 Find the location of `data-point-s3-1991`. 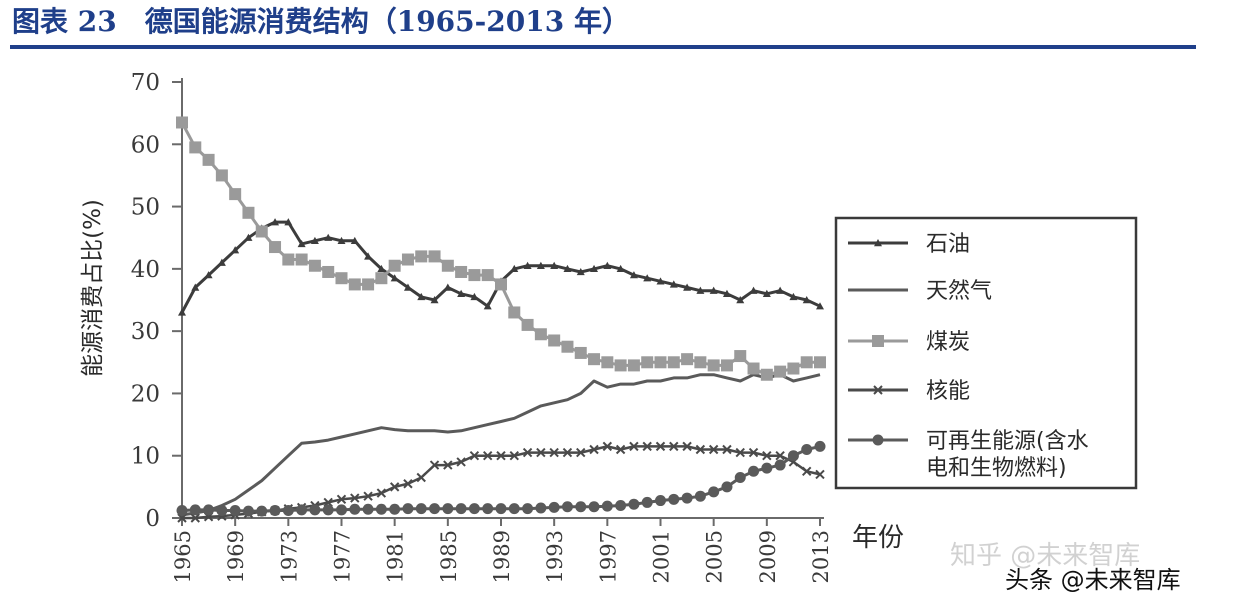

data-point-s3-1991 is located at coordinates (527, 452).